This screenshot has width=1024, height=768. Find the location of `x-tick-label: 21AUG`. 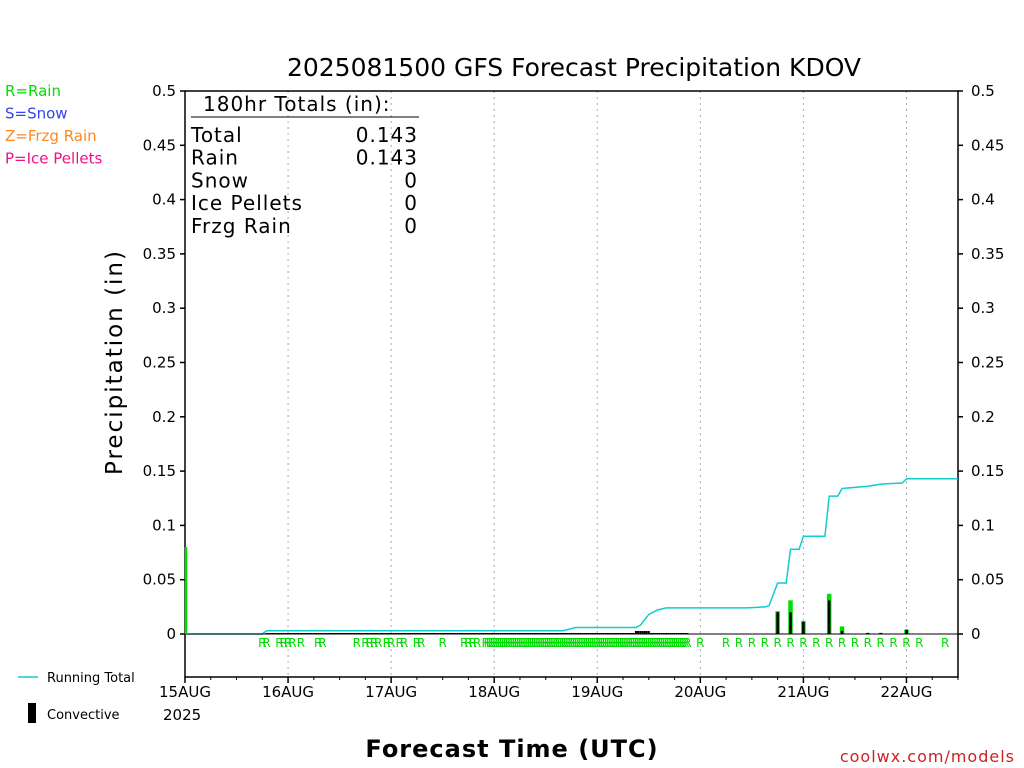

x-tick-label: 21AUG is located at coordinates (803, 692).